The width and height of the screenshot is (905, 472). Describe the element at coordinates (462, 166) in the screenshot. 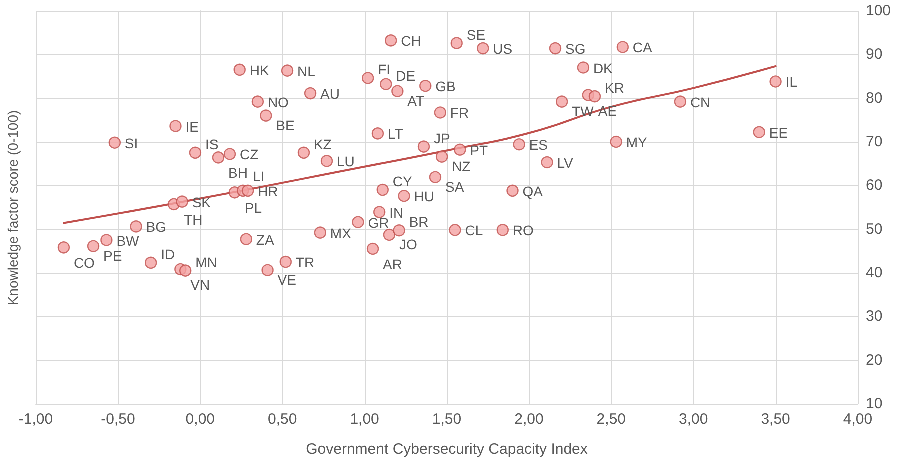

I see `annotation: NZ` at that location.